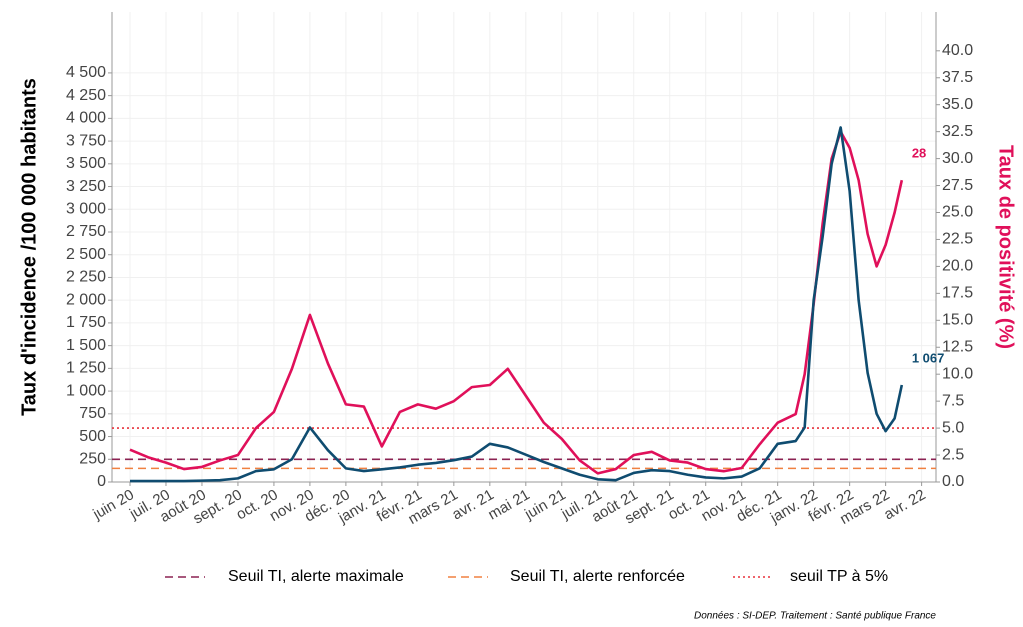 The width and height of the screenshot is (1023, 627). I want to click on y-axis-label: Taux d'incidence /100 000 habitants, so click(29, 247).